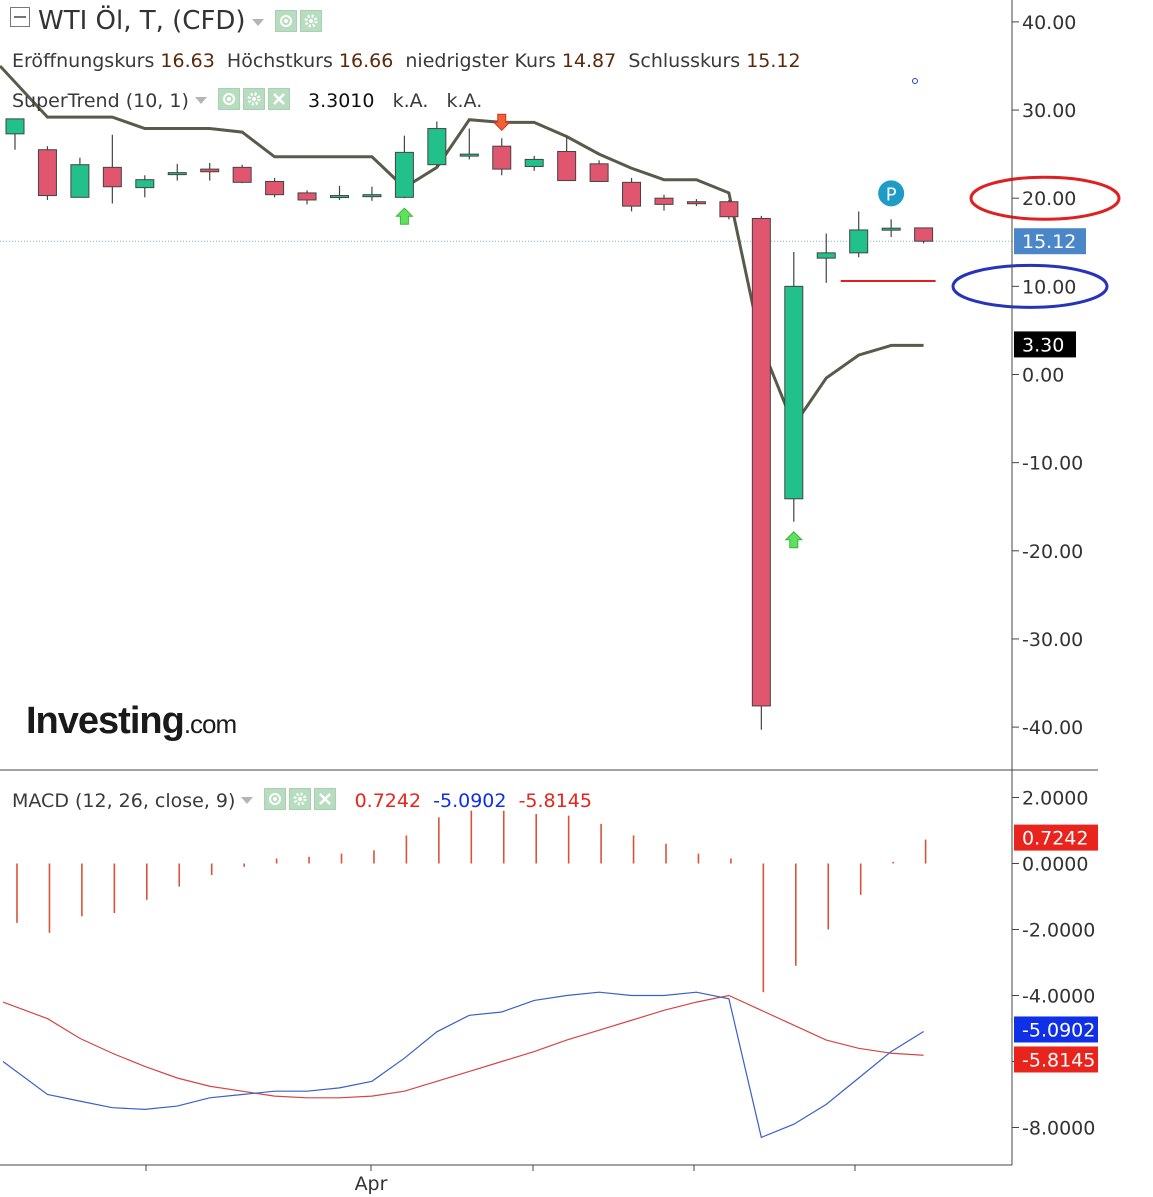 This screenshot has width=1153, height=1197. I want to click on high-value: 16.66, so click(366, 61).